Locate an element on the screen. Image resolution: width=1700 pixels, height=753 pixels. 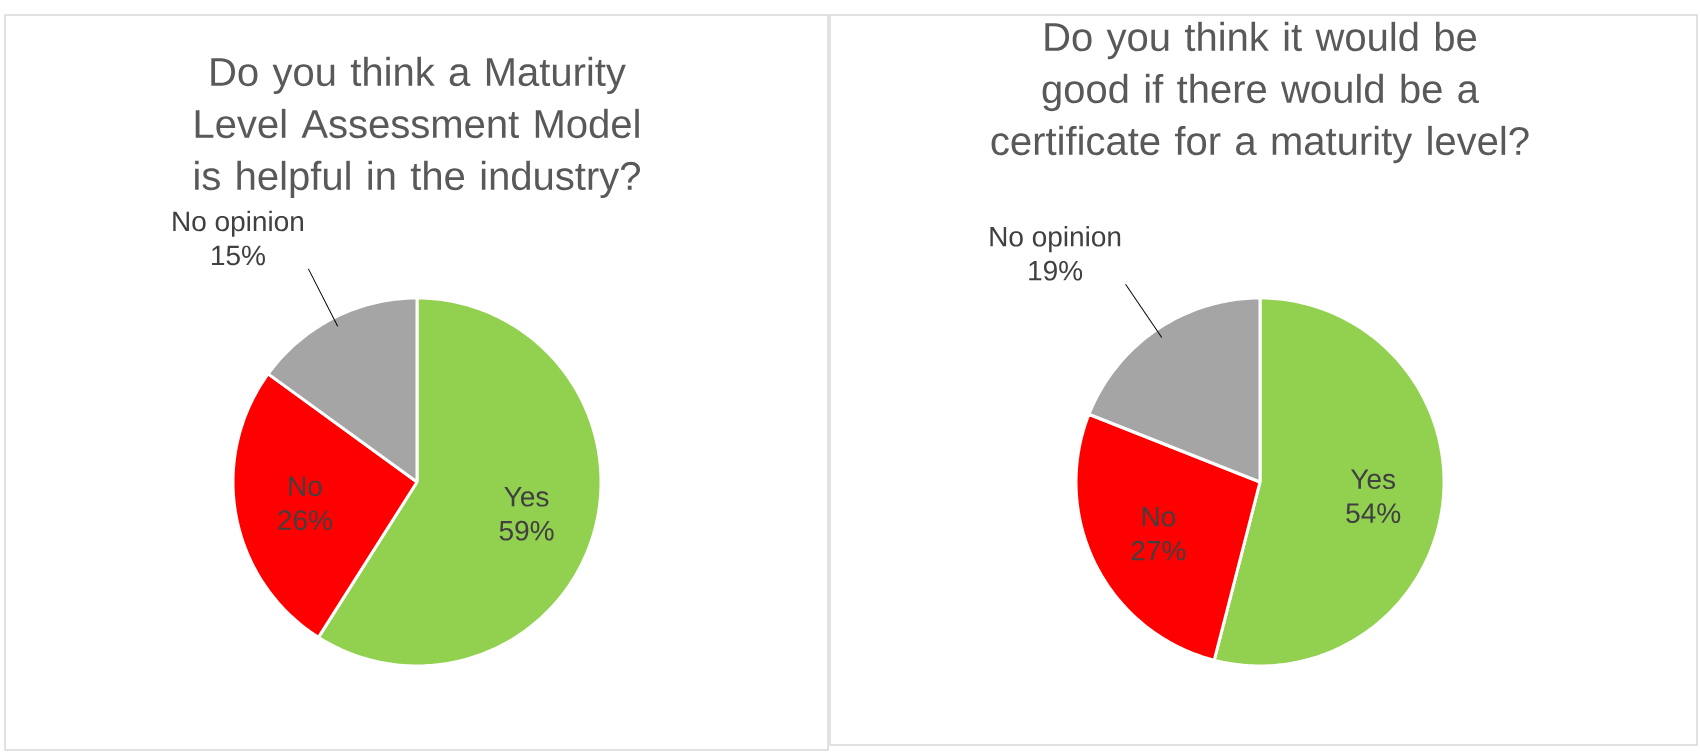
data-label: 15% is located at coordinates (238, 255).